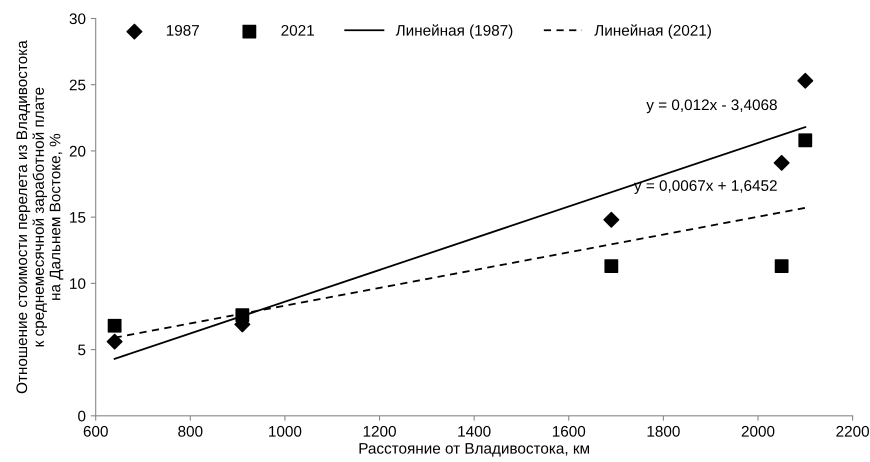 The height and width of the screenshot is (462, 870). What do you see at coordinates (78, 217) in the screenshot?
I see `y-tick-label: 15` at bounding box center [78, 217].